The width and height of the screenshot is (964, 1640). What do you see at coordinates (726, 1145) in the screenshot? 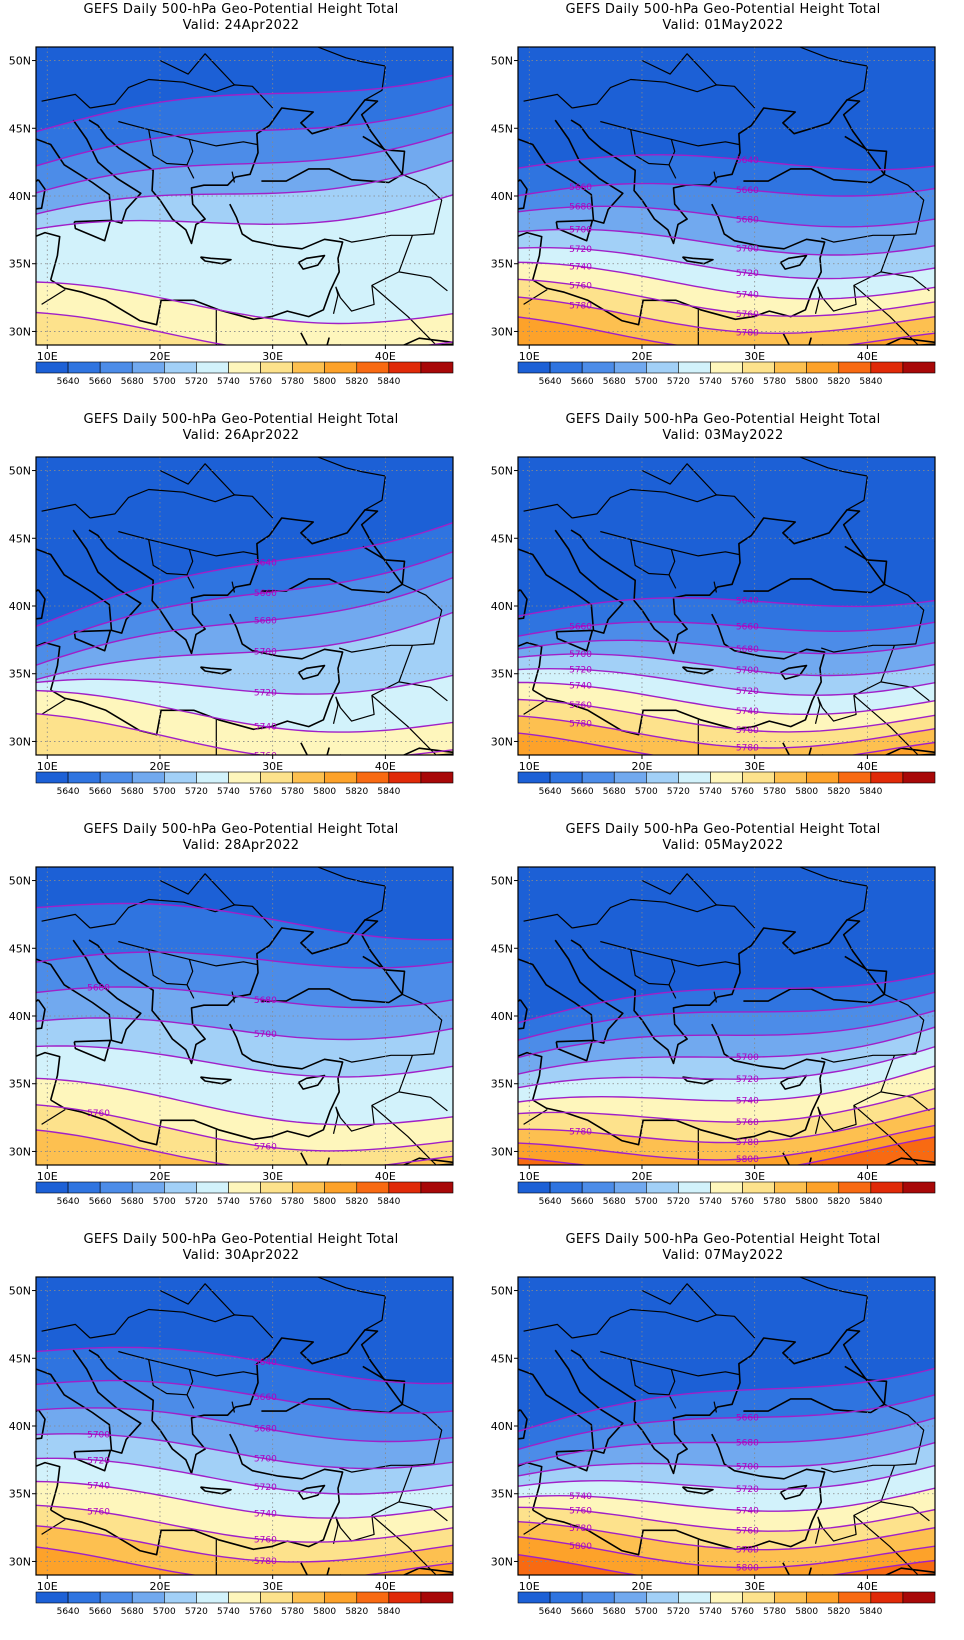
I see `height-band-fill` at bounding box center [726, 1145].